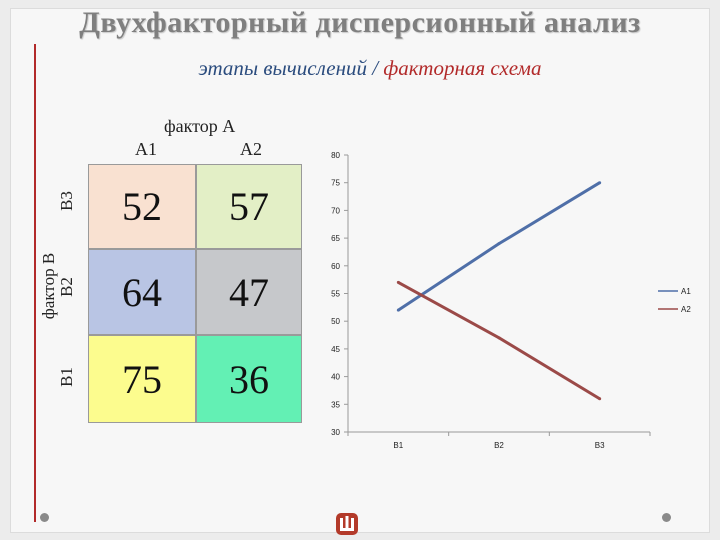 Image resolution: width=720 pixels, height=540 pixels. Describe the element at coordinates (66, 287) in the screenshot. I see `row-label-b2: В2` at that location.